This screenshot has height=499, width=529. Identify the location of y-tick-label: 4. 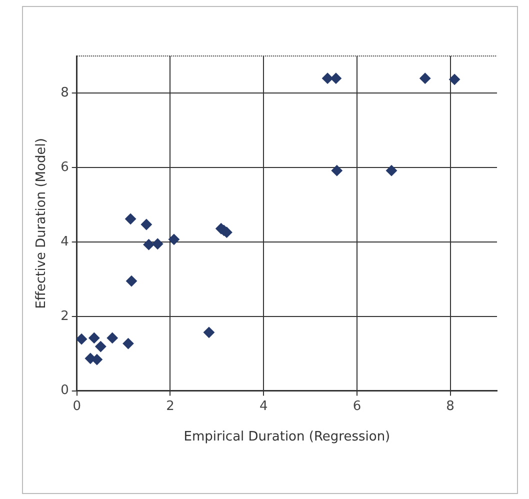
(64, 242).